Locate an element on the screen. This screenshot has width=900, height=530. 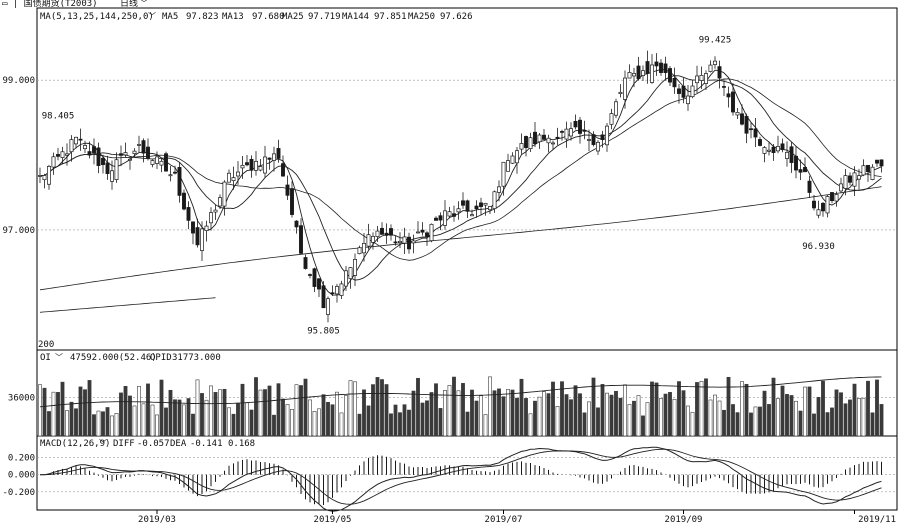
x-tick-label: 2019/09 is located at coordinates (684, 520).